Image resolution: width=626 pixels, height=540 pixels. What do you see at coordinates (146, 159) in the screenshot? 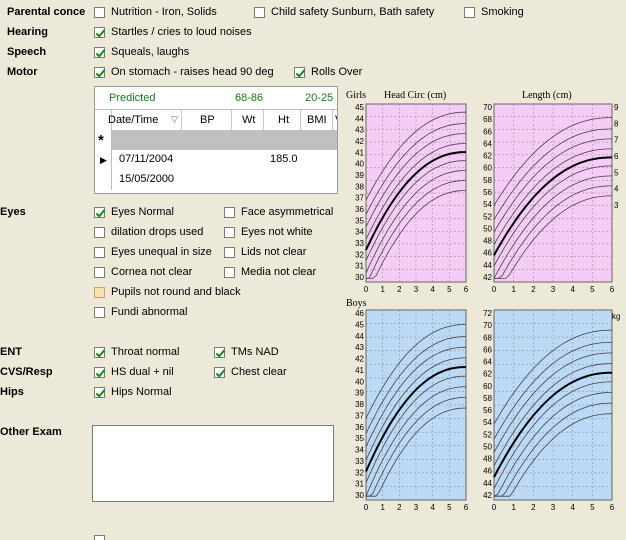
I see `cell-date: 07/11/2004` at bounding box center [146, 159].